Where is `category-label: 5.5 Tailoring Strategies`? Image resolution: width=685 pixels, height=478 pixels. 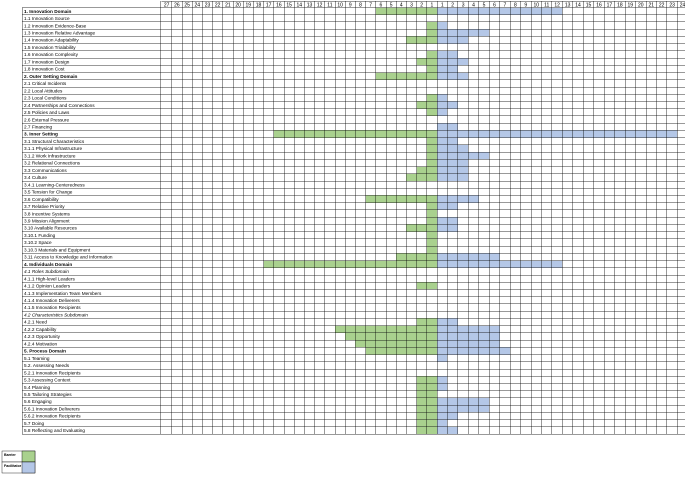 category-label: 5.5 Tailoring Strategies is located at coordinates (48, 394).